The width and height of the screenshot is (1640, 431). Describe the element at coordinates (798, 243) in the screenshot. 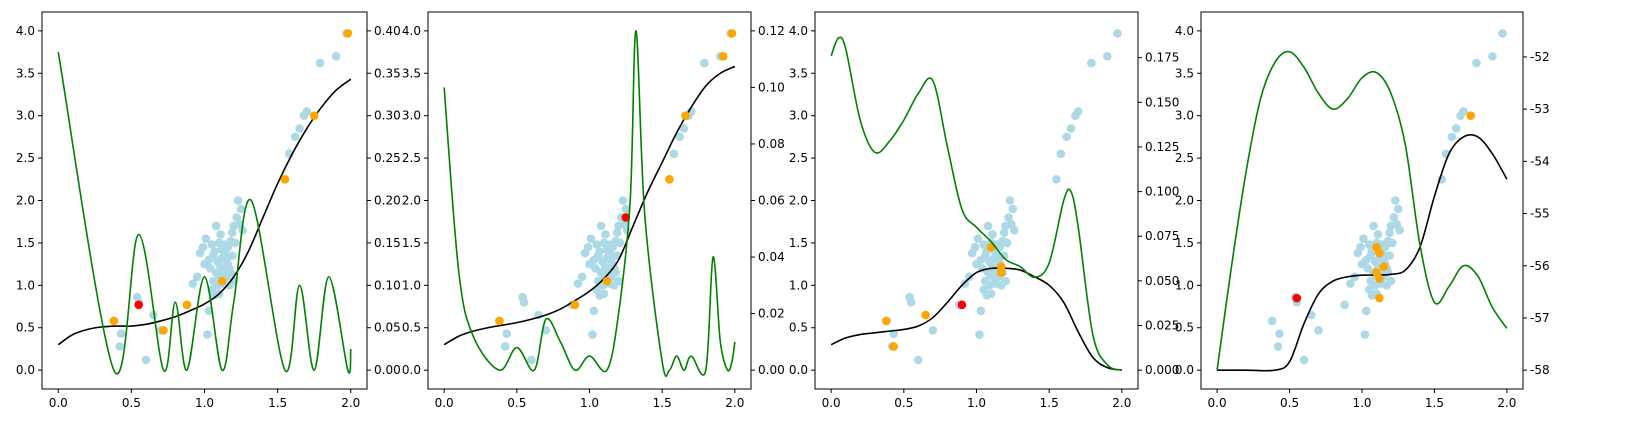

I see `y-tick-label: 1.5` at that location.